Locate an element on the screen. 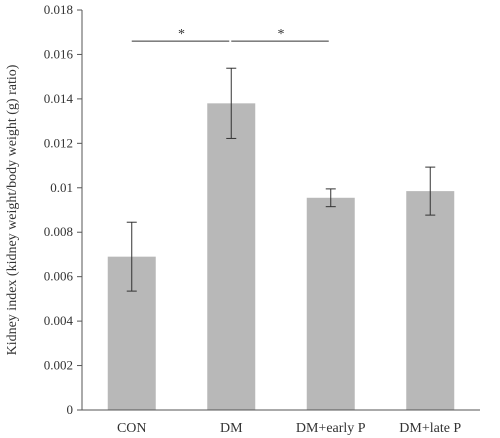  x-category-label: DM+early P is located at coordinates (331, 428).